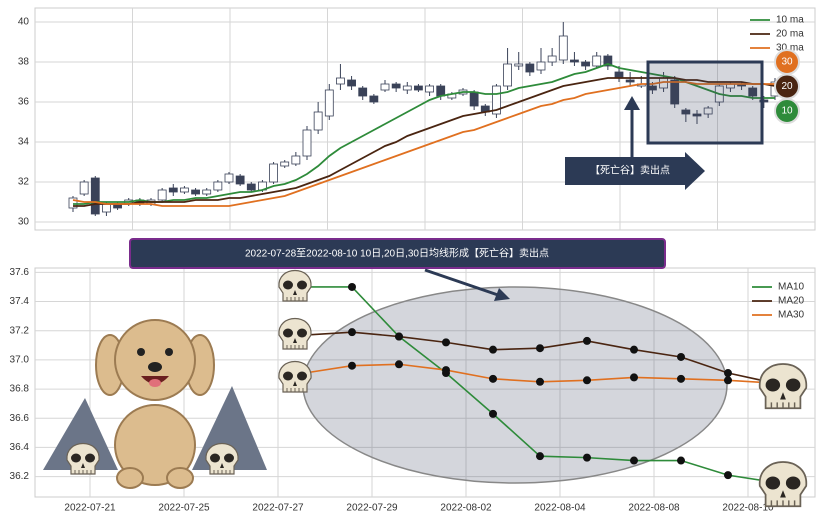  What do you see at coordinates (20, 301) in the screenshot?
I see `y-tick-label: 37.4` at bounding box center [20, 301].